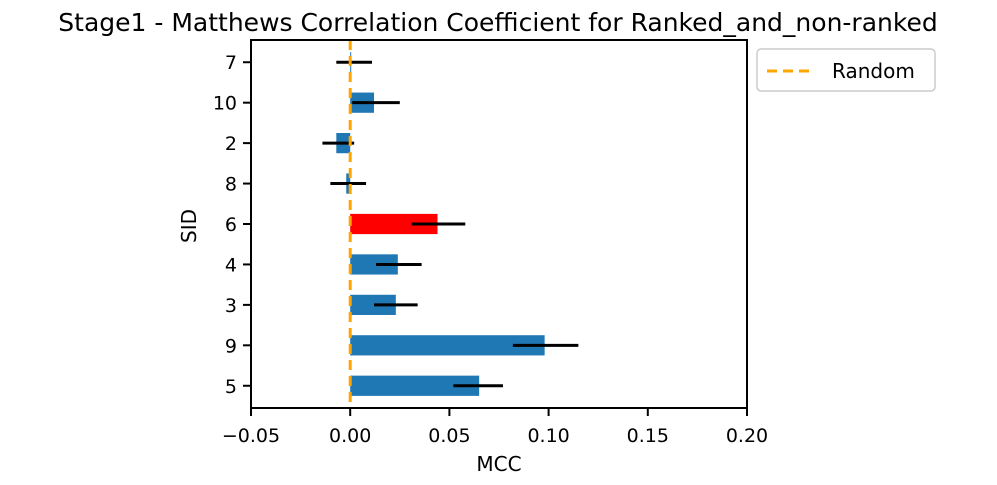 The width and height of the screenshot is (997, 485). I want to click on x-tick-label: 0.10, so click(548, 436).